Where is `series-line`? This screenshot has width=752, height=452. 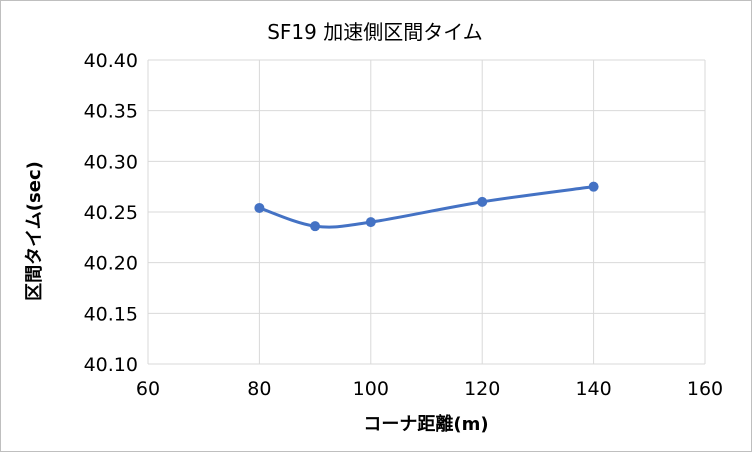 series-line is located at coordinates (426, 207).